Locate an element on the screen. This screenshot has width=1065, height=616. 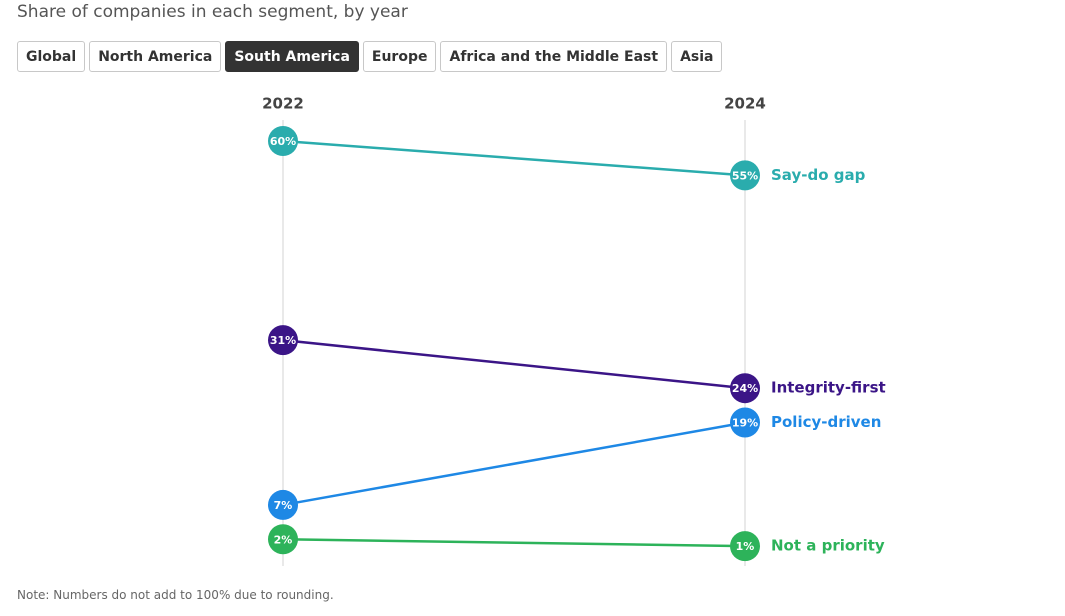
value-label: 60% is located at coordinates (283, 141).